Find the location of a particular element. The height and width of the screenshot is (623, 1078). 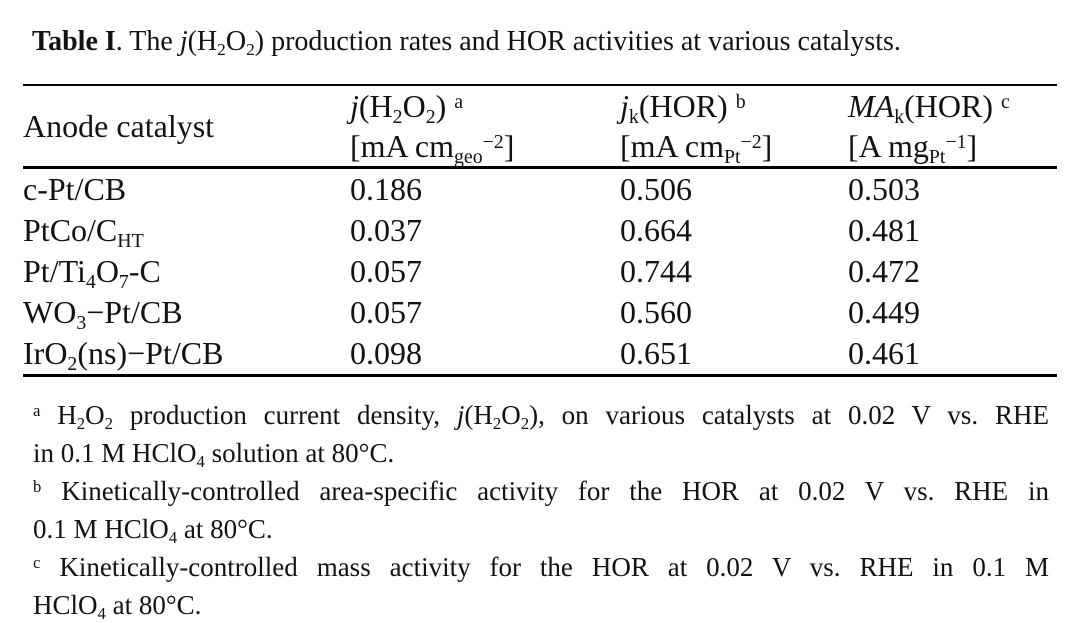

j-h2o2-value-cell: 0.037 is located at coordinates (386, 230).